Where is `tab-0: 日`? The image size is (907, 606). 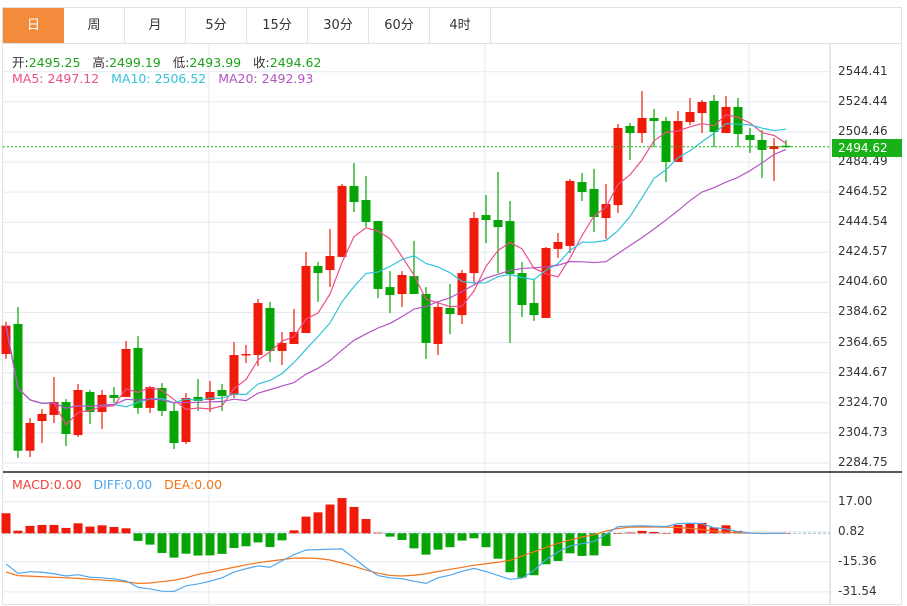 tab-0: 日 is located at coordinates (33, 26).